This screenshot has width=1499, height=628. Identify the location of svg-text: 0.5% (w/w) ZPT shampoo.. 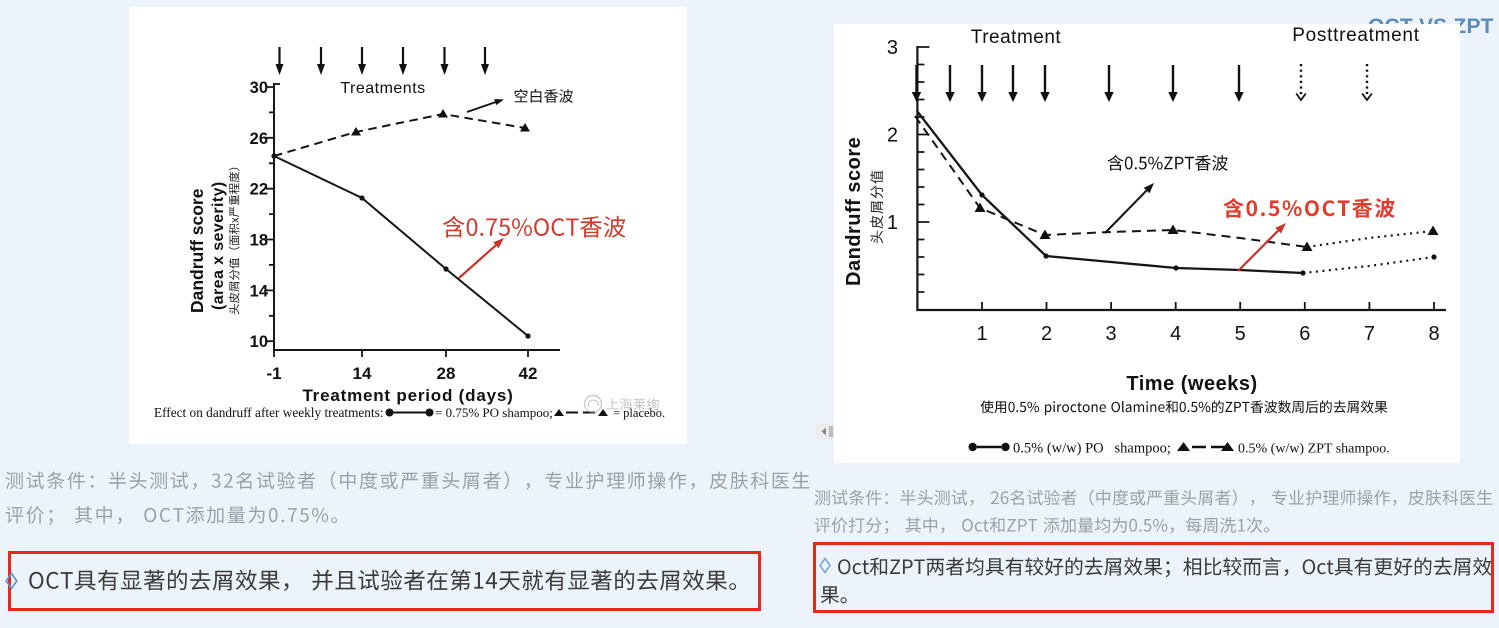
(1314, 449).